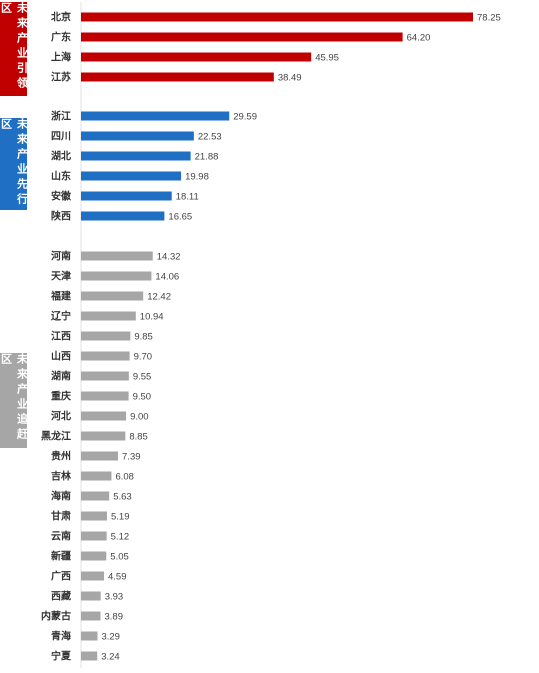 The height and width of the screenshot is (673, 539). Describe the element at coordinates (14, 164) in the screenshot. I see `zone-label-pioneer: 未来产业先行区` at that location.